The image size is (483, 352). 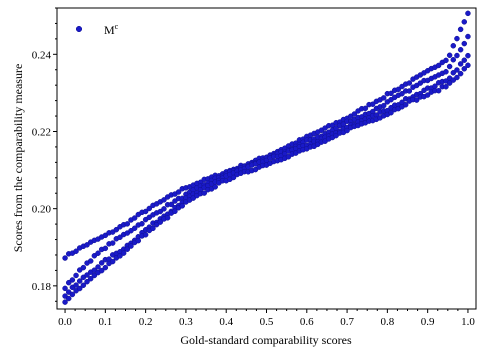 What do you see at coordinates (79, 29) in the screenshot?
I see `legend-marker` at bounding box center [79, 29].